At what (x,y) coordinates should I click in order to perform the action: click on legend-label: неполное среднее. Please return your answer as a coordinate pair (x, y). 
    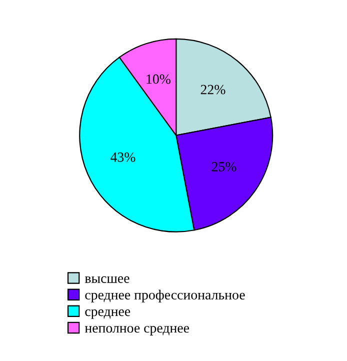
    Looking at the image, I should click on (137, 331).